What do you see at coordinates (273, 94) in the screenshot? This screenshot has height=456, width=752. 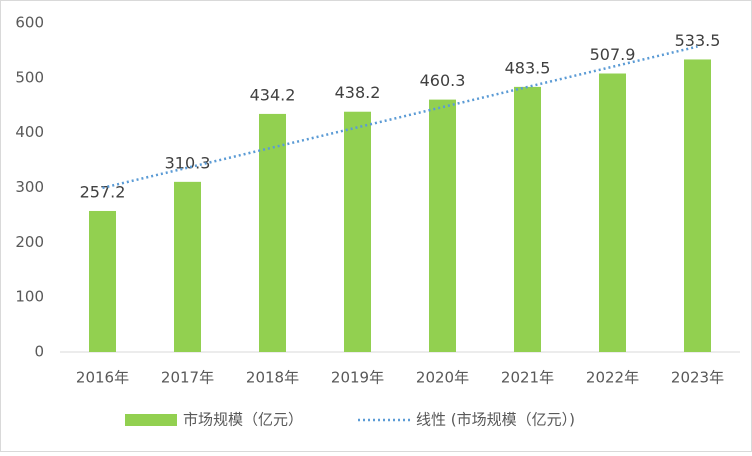 I see `data-label: 434.2` at bounding box center [273, 94].